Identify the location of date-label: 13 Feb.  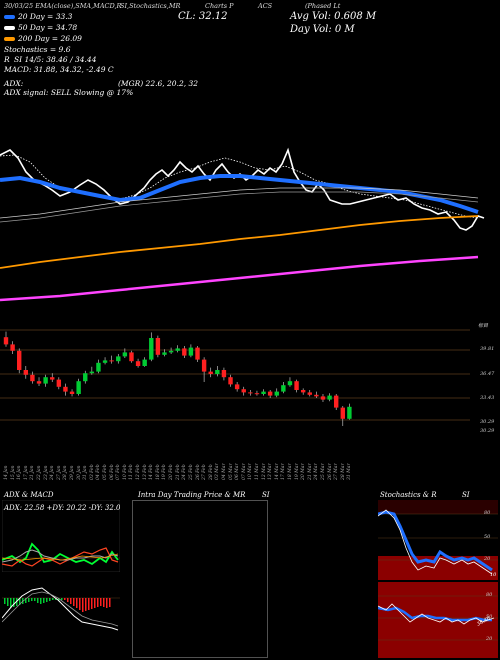
(145, 472).